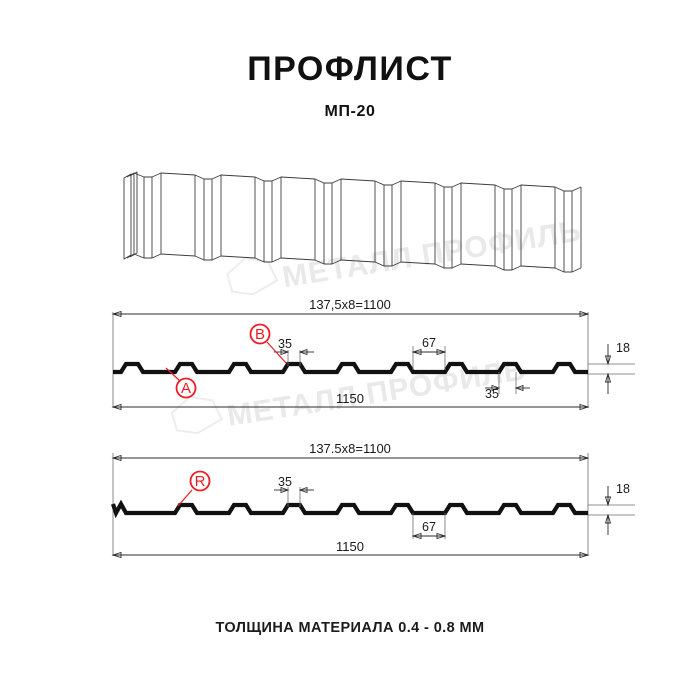 The image size is (700, 700). I want to click on marker-b-circle, so click(260, 334).